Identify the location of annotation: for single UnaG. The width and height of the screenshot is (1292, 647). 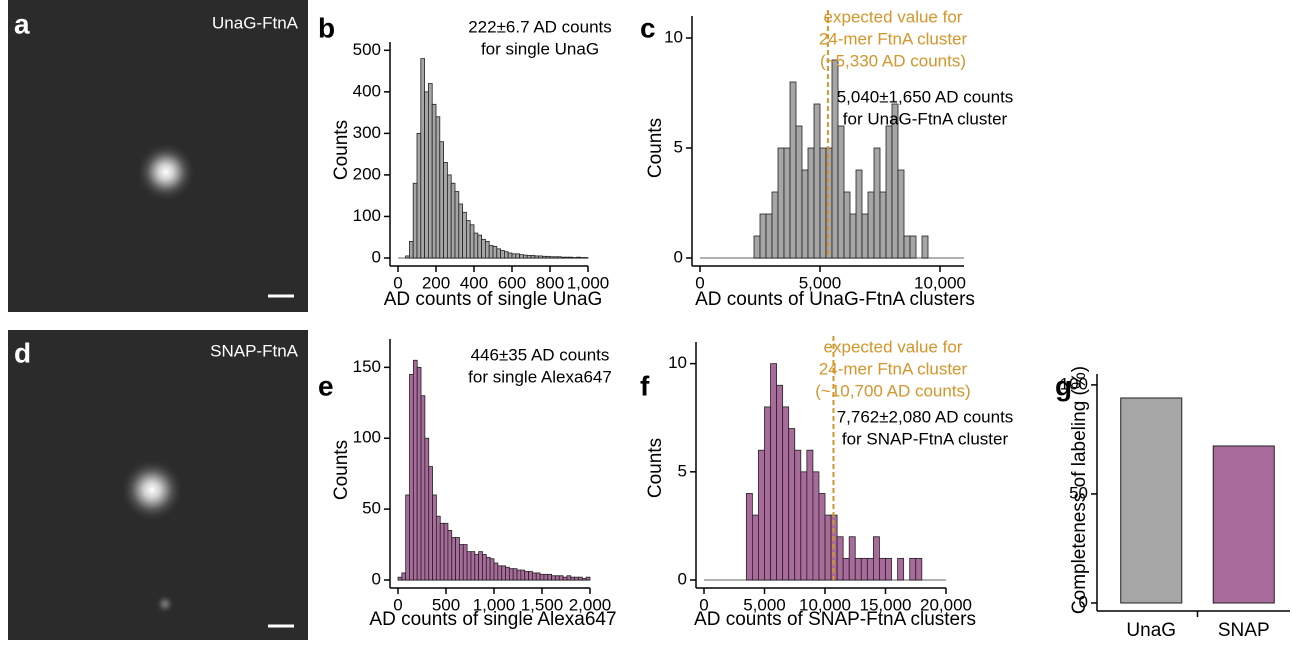
(540, 48).